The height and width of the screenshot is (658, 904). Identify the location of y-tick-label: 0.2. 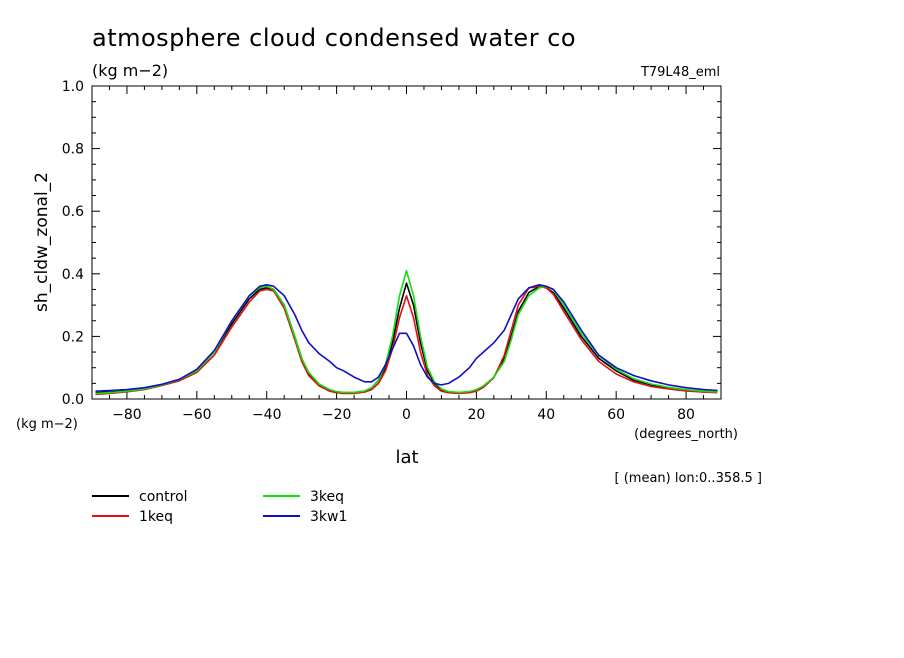
(73, 337).